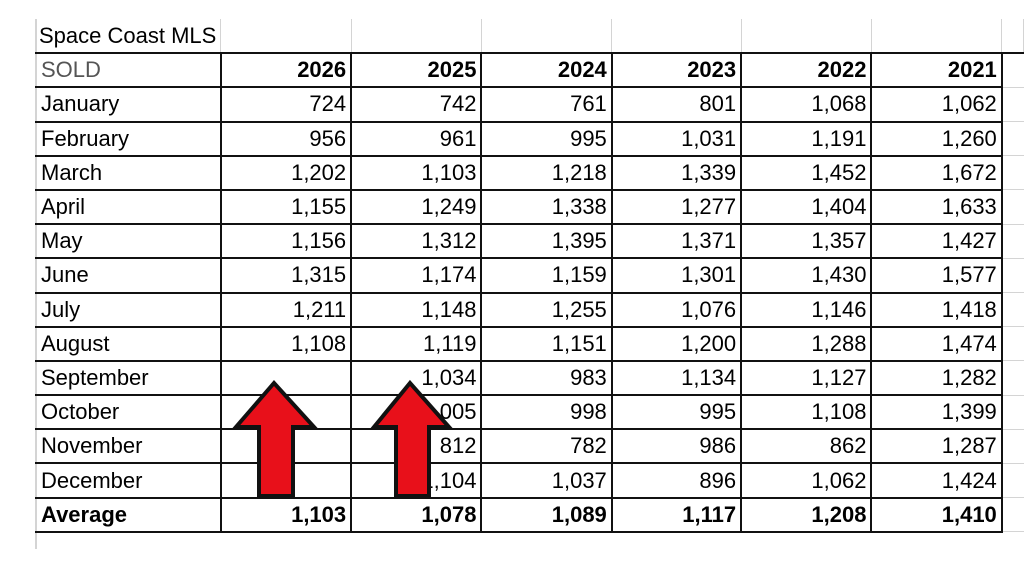 The image size is (1024, 576). I want to click on value-cell: 1,005, so click(417, 413).